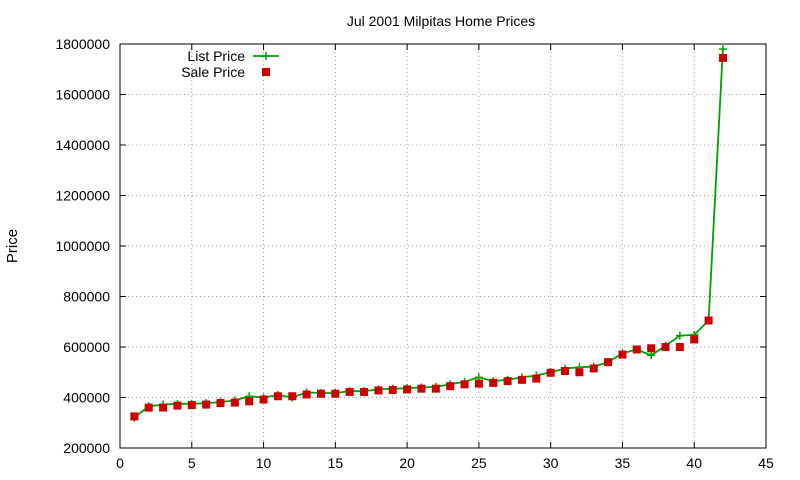 The height and width of the screenshot is (480, 800). What do you see at coordinates (623, 463) in the screenshot?
I see `x-tick-label: 35` at bounding box center [623, 463].